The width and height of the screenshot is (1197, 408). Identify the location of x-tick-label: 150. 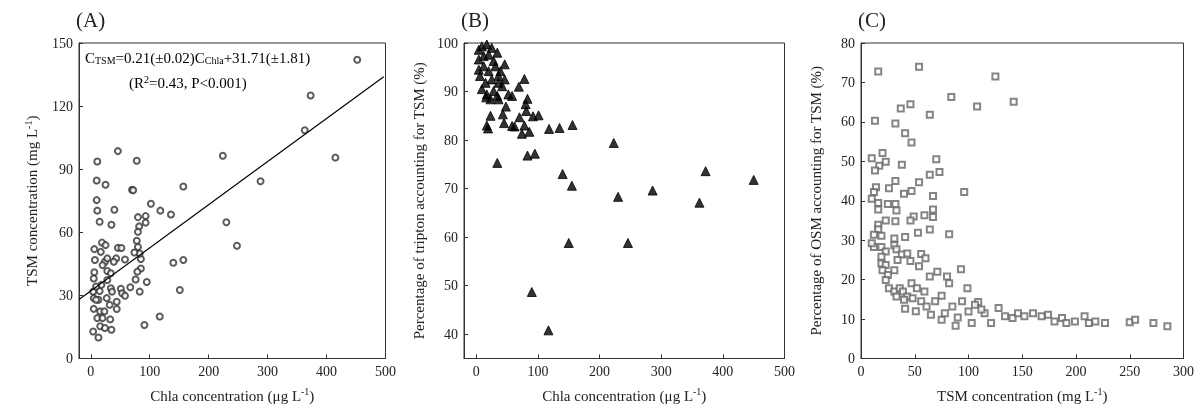
(1022, 371).